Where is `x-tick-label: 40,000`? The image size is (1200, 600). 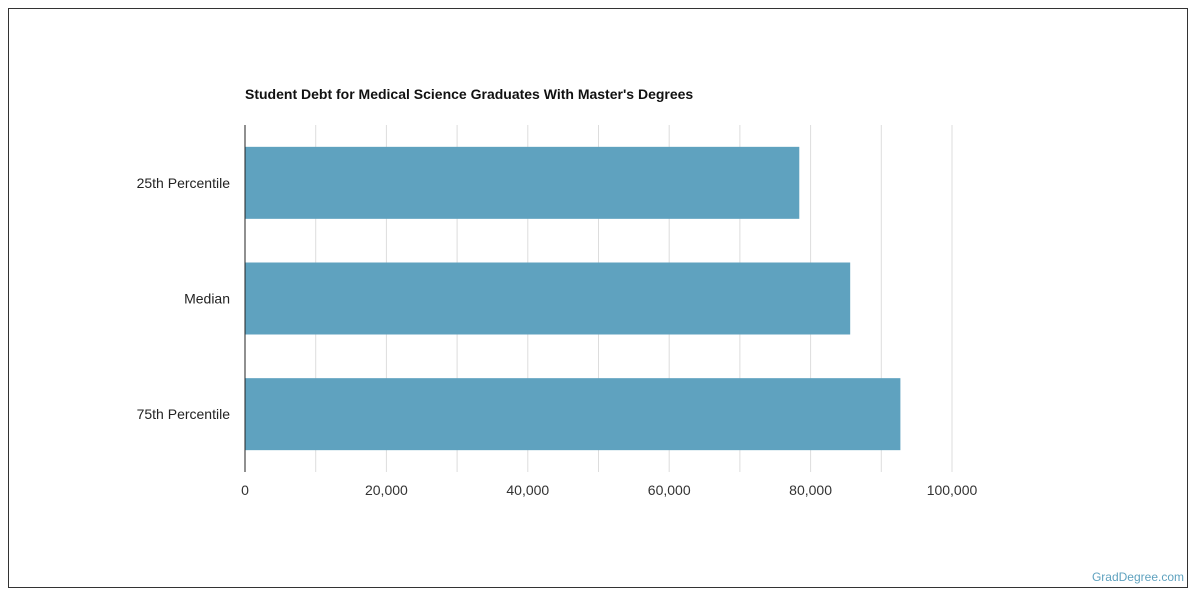 x-tick-label: 40,000 is located at coordinates (527, 490).